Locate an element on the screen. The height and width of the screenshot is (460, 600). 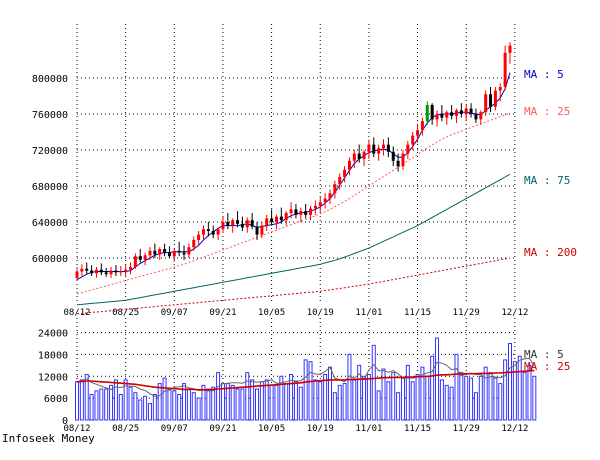
credit-label: Infoseek Money is located at coordinates (48, 438).